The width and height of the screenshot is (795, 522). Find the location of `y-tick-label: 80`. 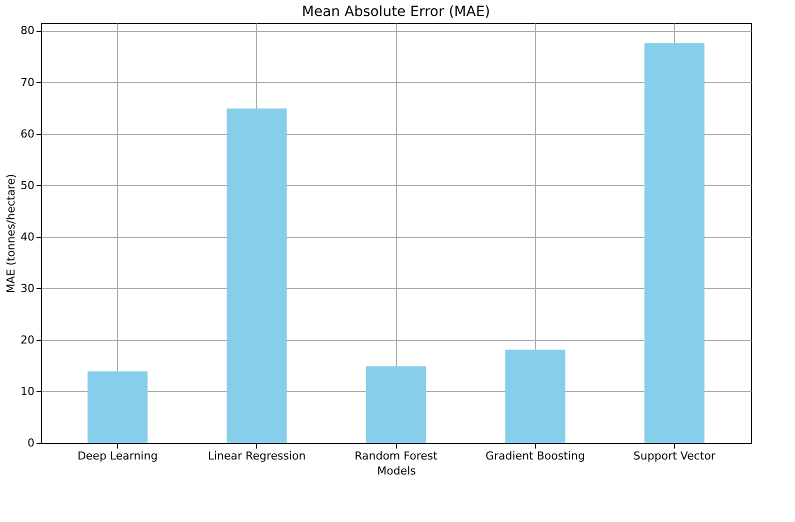

y-tick-label: 80 is located at coordinates (27, 31).